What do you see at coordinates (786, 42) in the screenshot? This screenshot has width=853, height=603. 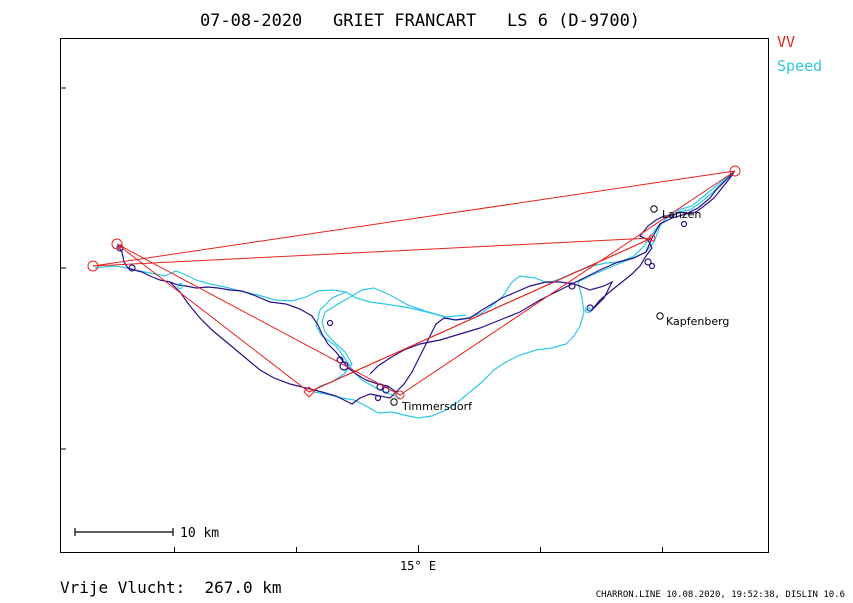 I see `legend-vv: VV` at bounding box center [786, 42].